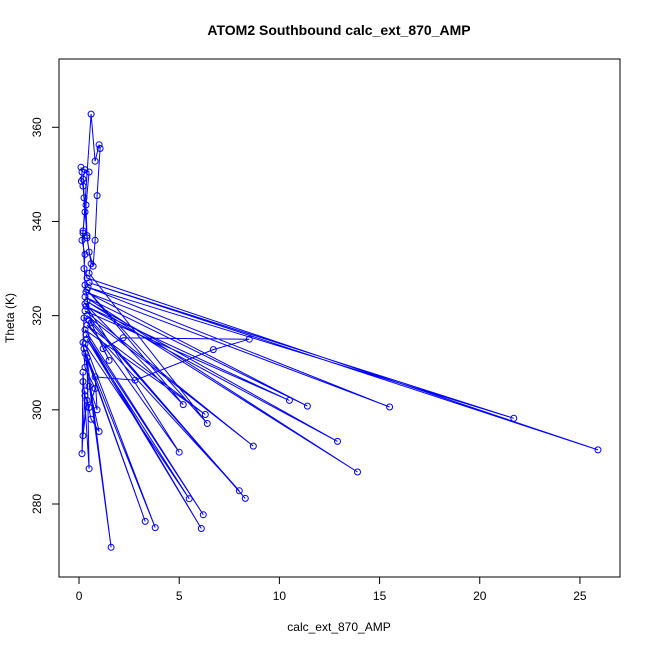 The width and height of the screenshot is (650, 650). I want to click on y-tick-label: 360, so click(37, 127).